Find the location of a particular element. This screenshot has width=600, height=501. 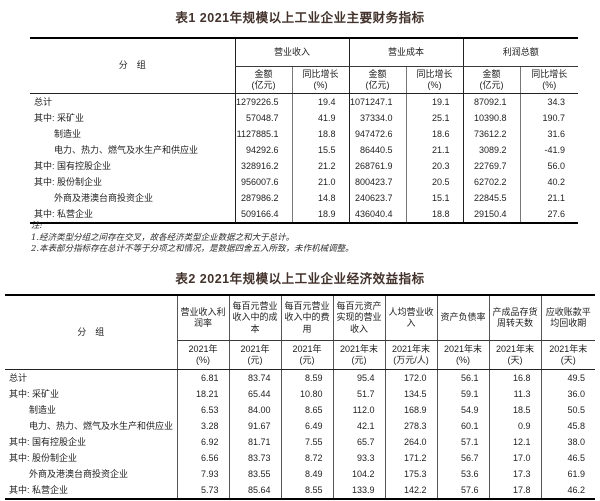

indicator-column-header: 应收账款平均回收期 is located at coordinates (567, 318).